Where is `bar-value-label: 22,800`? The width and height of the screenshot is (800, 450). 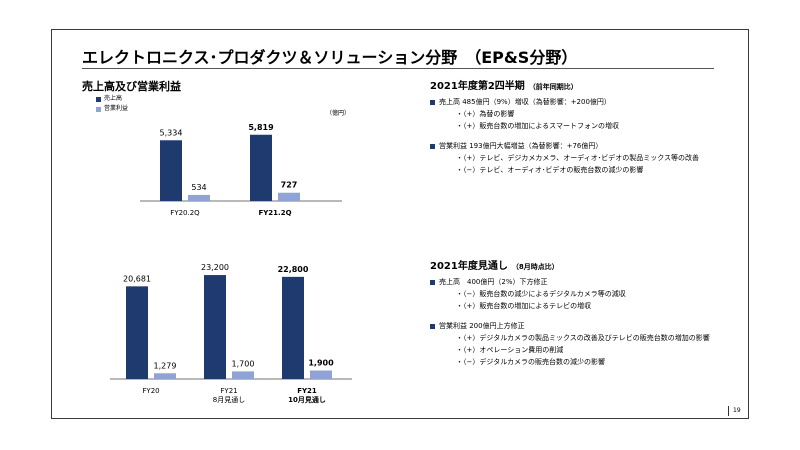 bar-value-label: 22,800 is located at coordinates (293, 269).